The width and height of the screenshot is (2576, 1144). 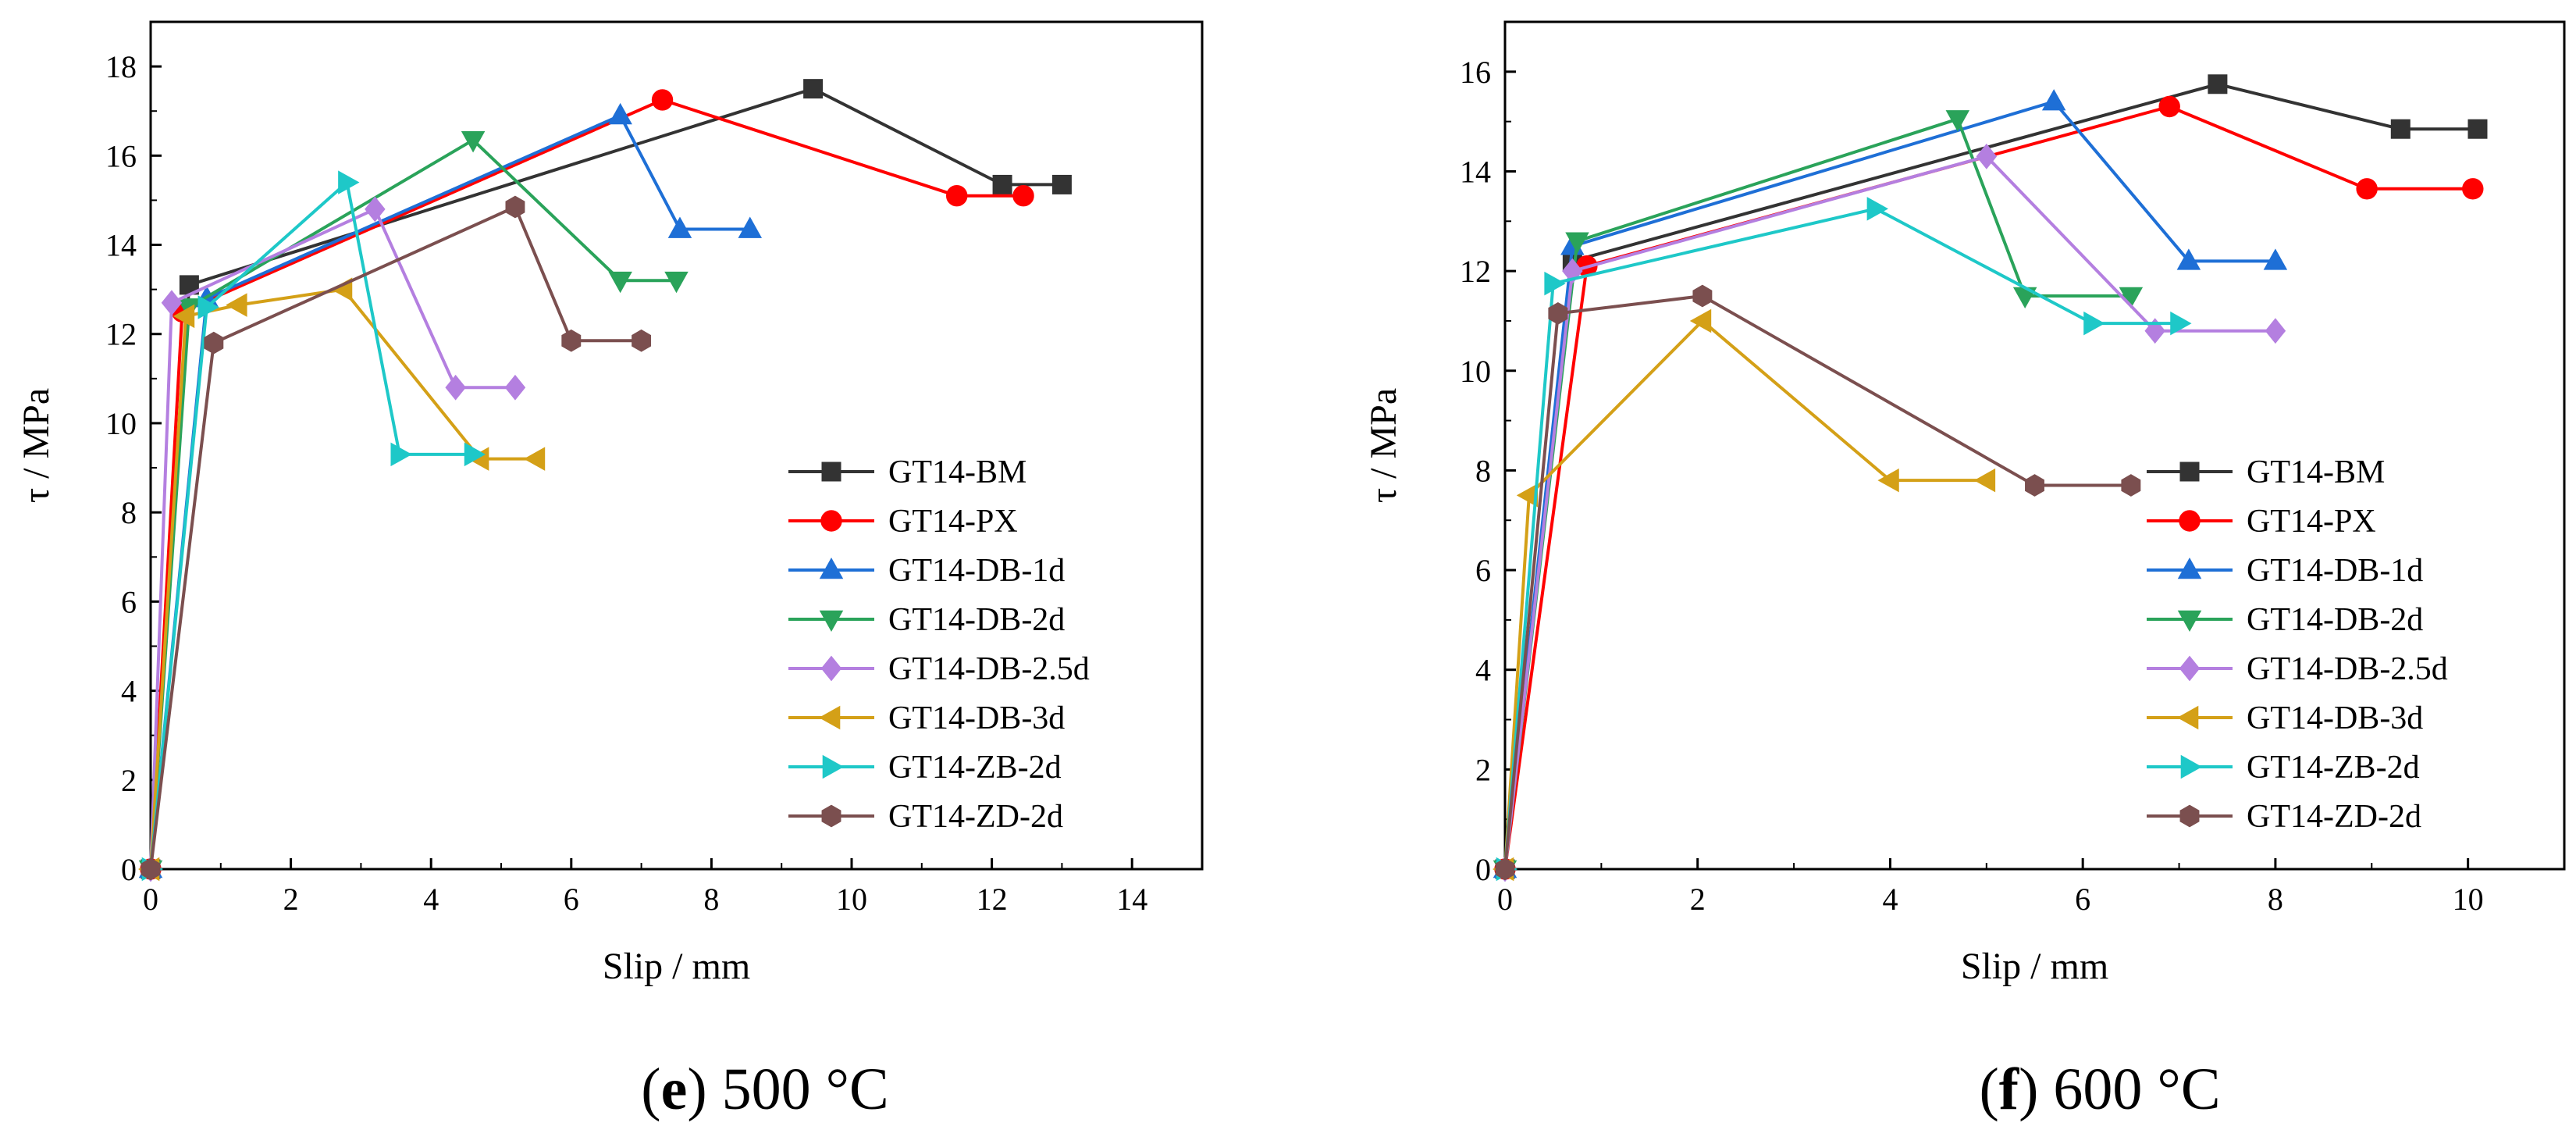 What do you see at coordinates (2129, 1089) in the screenshot?
I see `caption-text: 600 °C` at bounding box center [2129, 1089].